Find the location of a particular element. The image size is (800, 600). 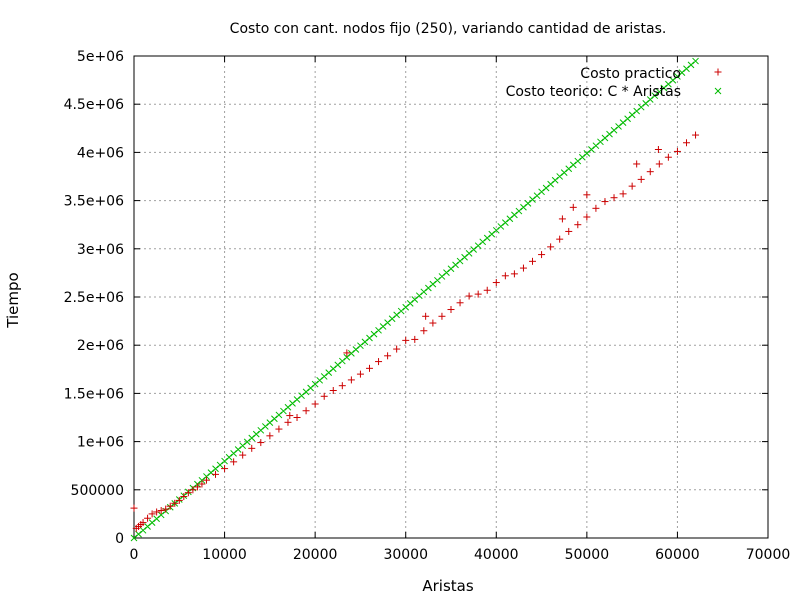

x-tick-label: 0 is located at coordinates (134, 555).